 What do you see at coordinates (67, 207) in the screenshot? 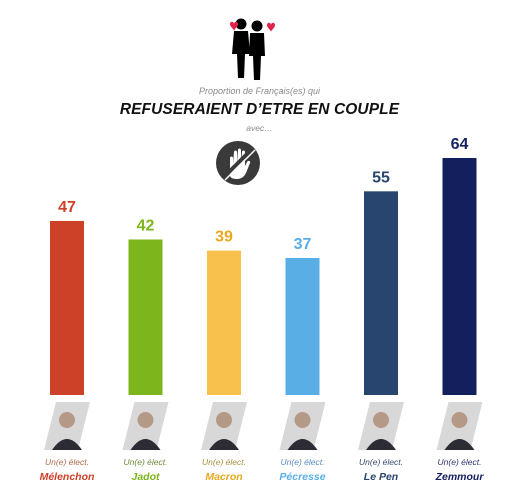
I see `data-label: 47` at bounding box center [67, 207].